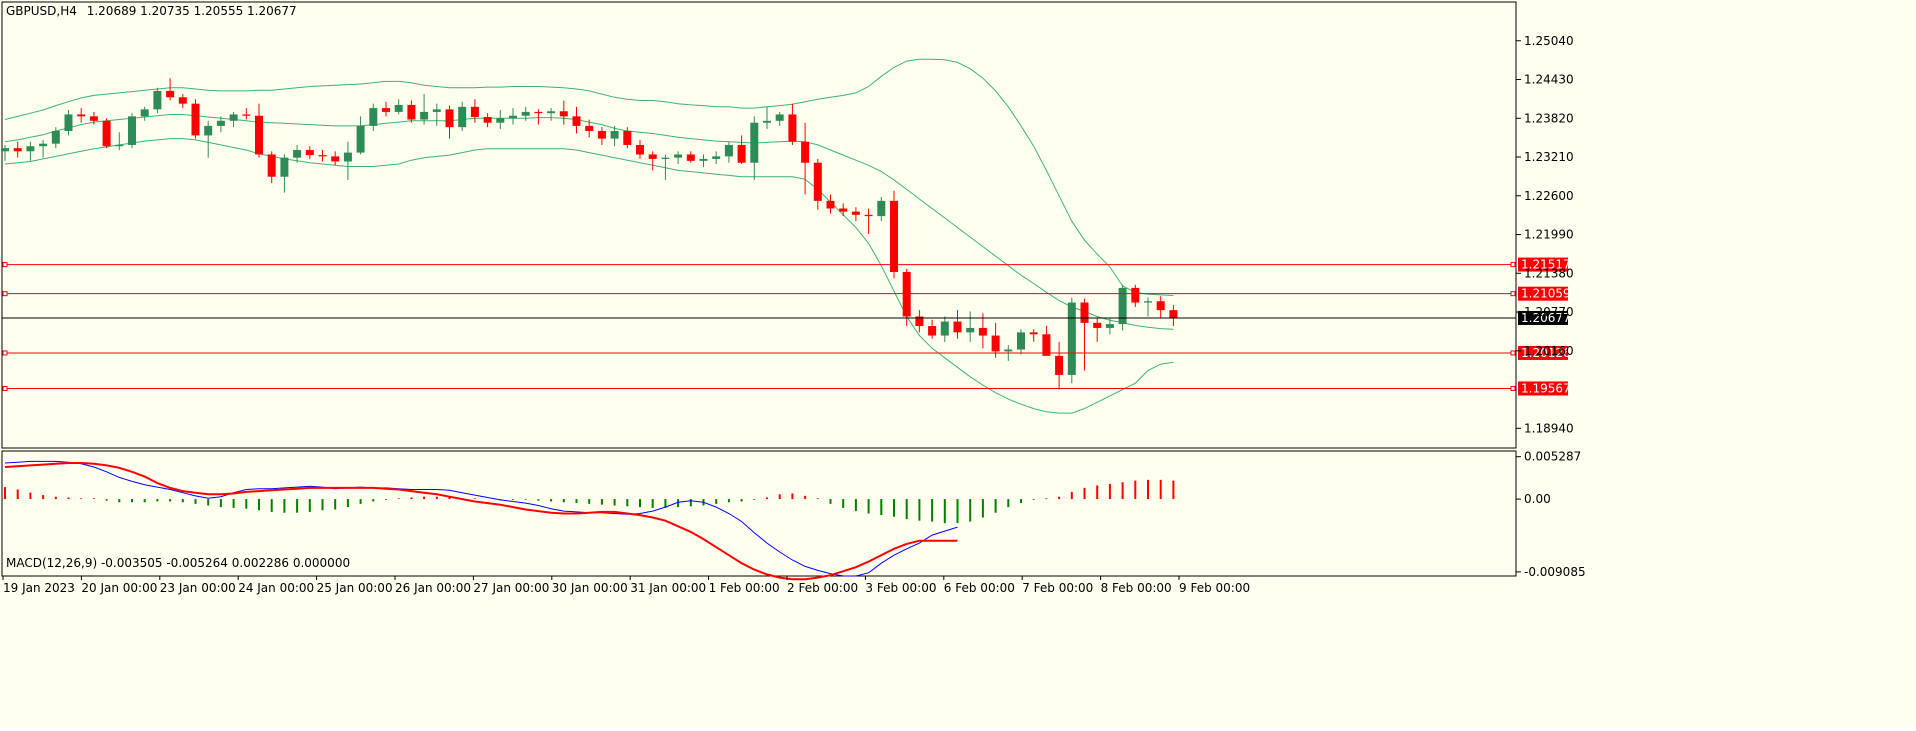 This screenshot has height=731, width=1916. What do you see at coordinates (511, 588) in the screenshot?
I see `time-tick-label: 27 Jan 00:00` at bounding box center [511, 588].